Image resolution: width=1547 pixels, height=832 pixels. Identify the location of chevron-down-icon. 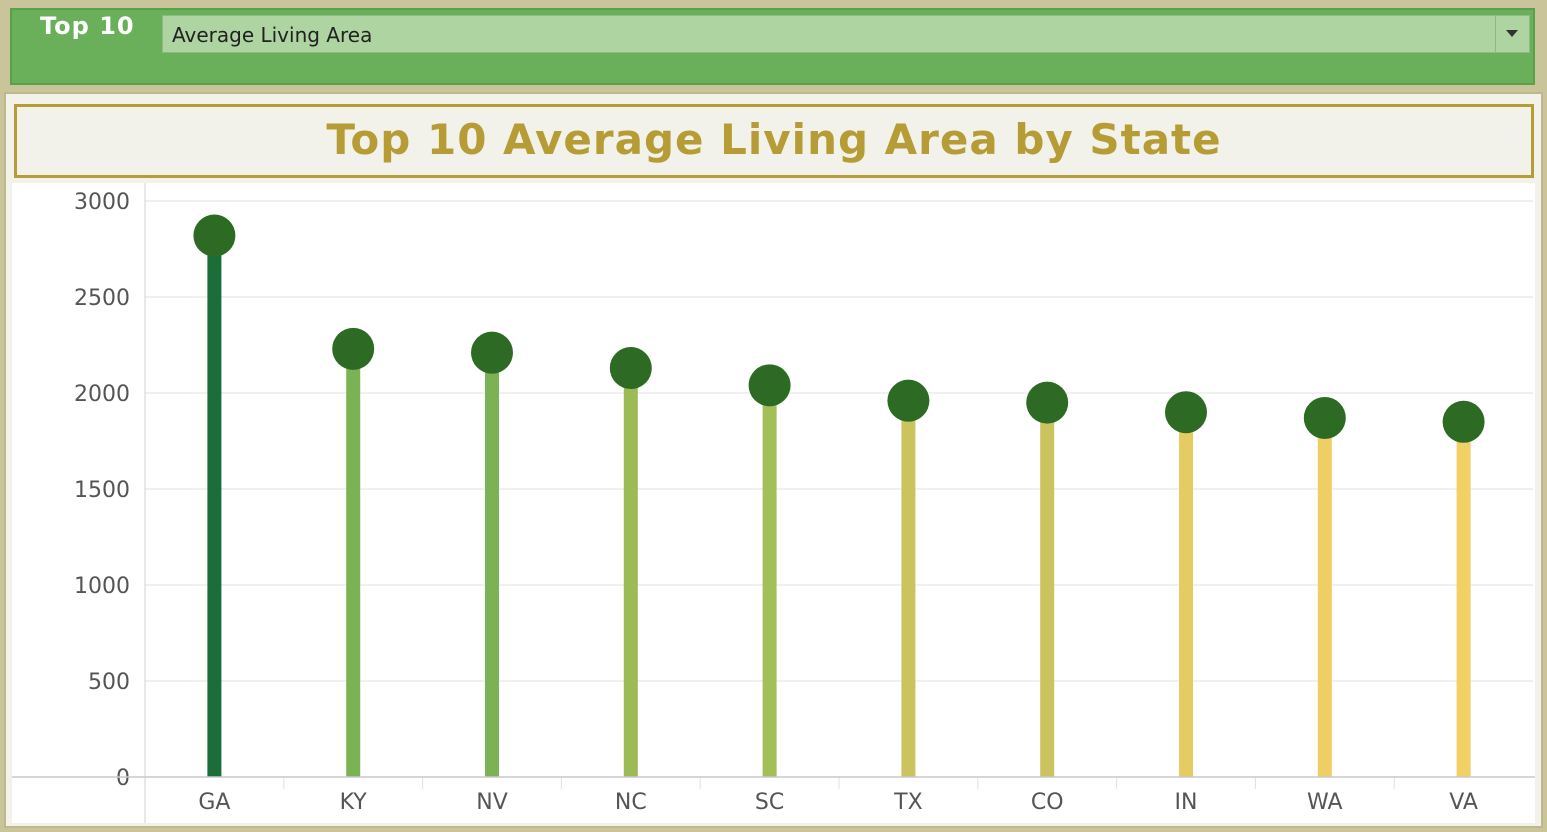
(1512, 33).